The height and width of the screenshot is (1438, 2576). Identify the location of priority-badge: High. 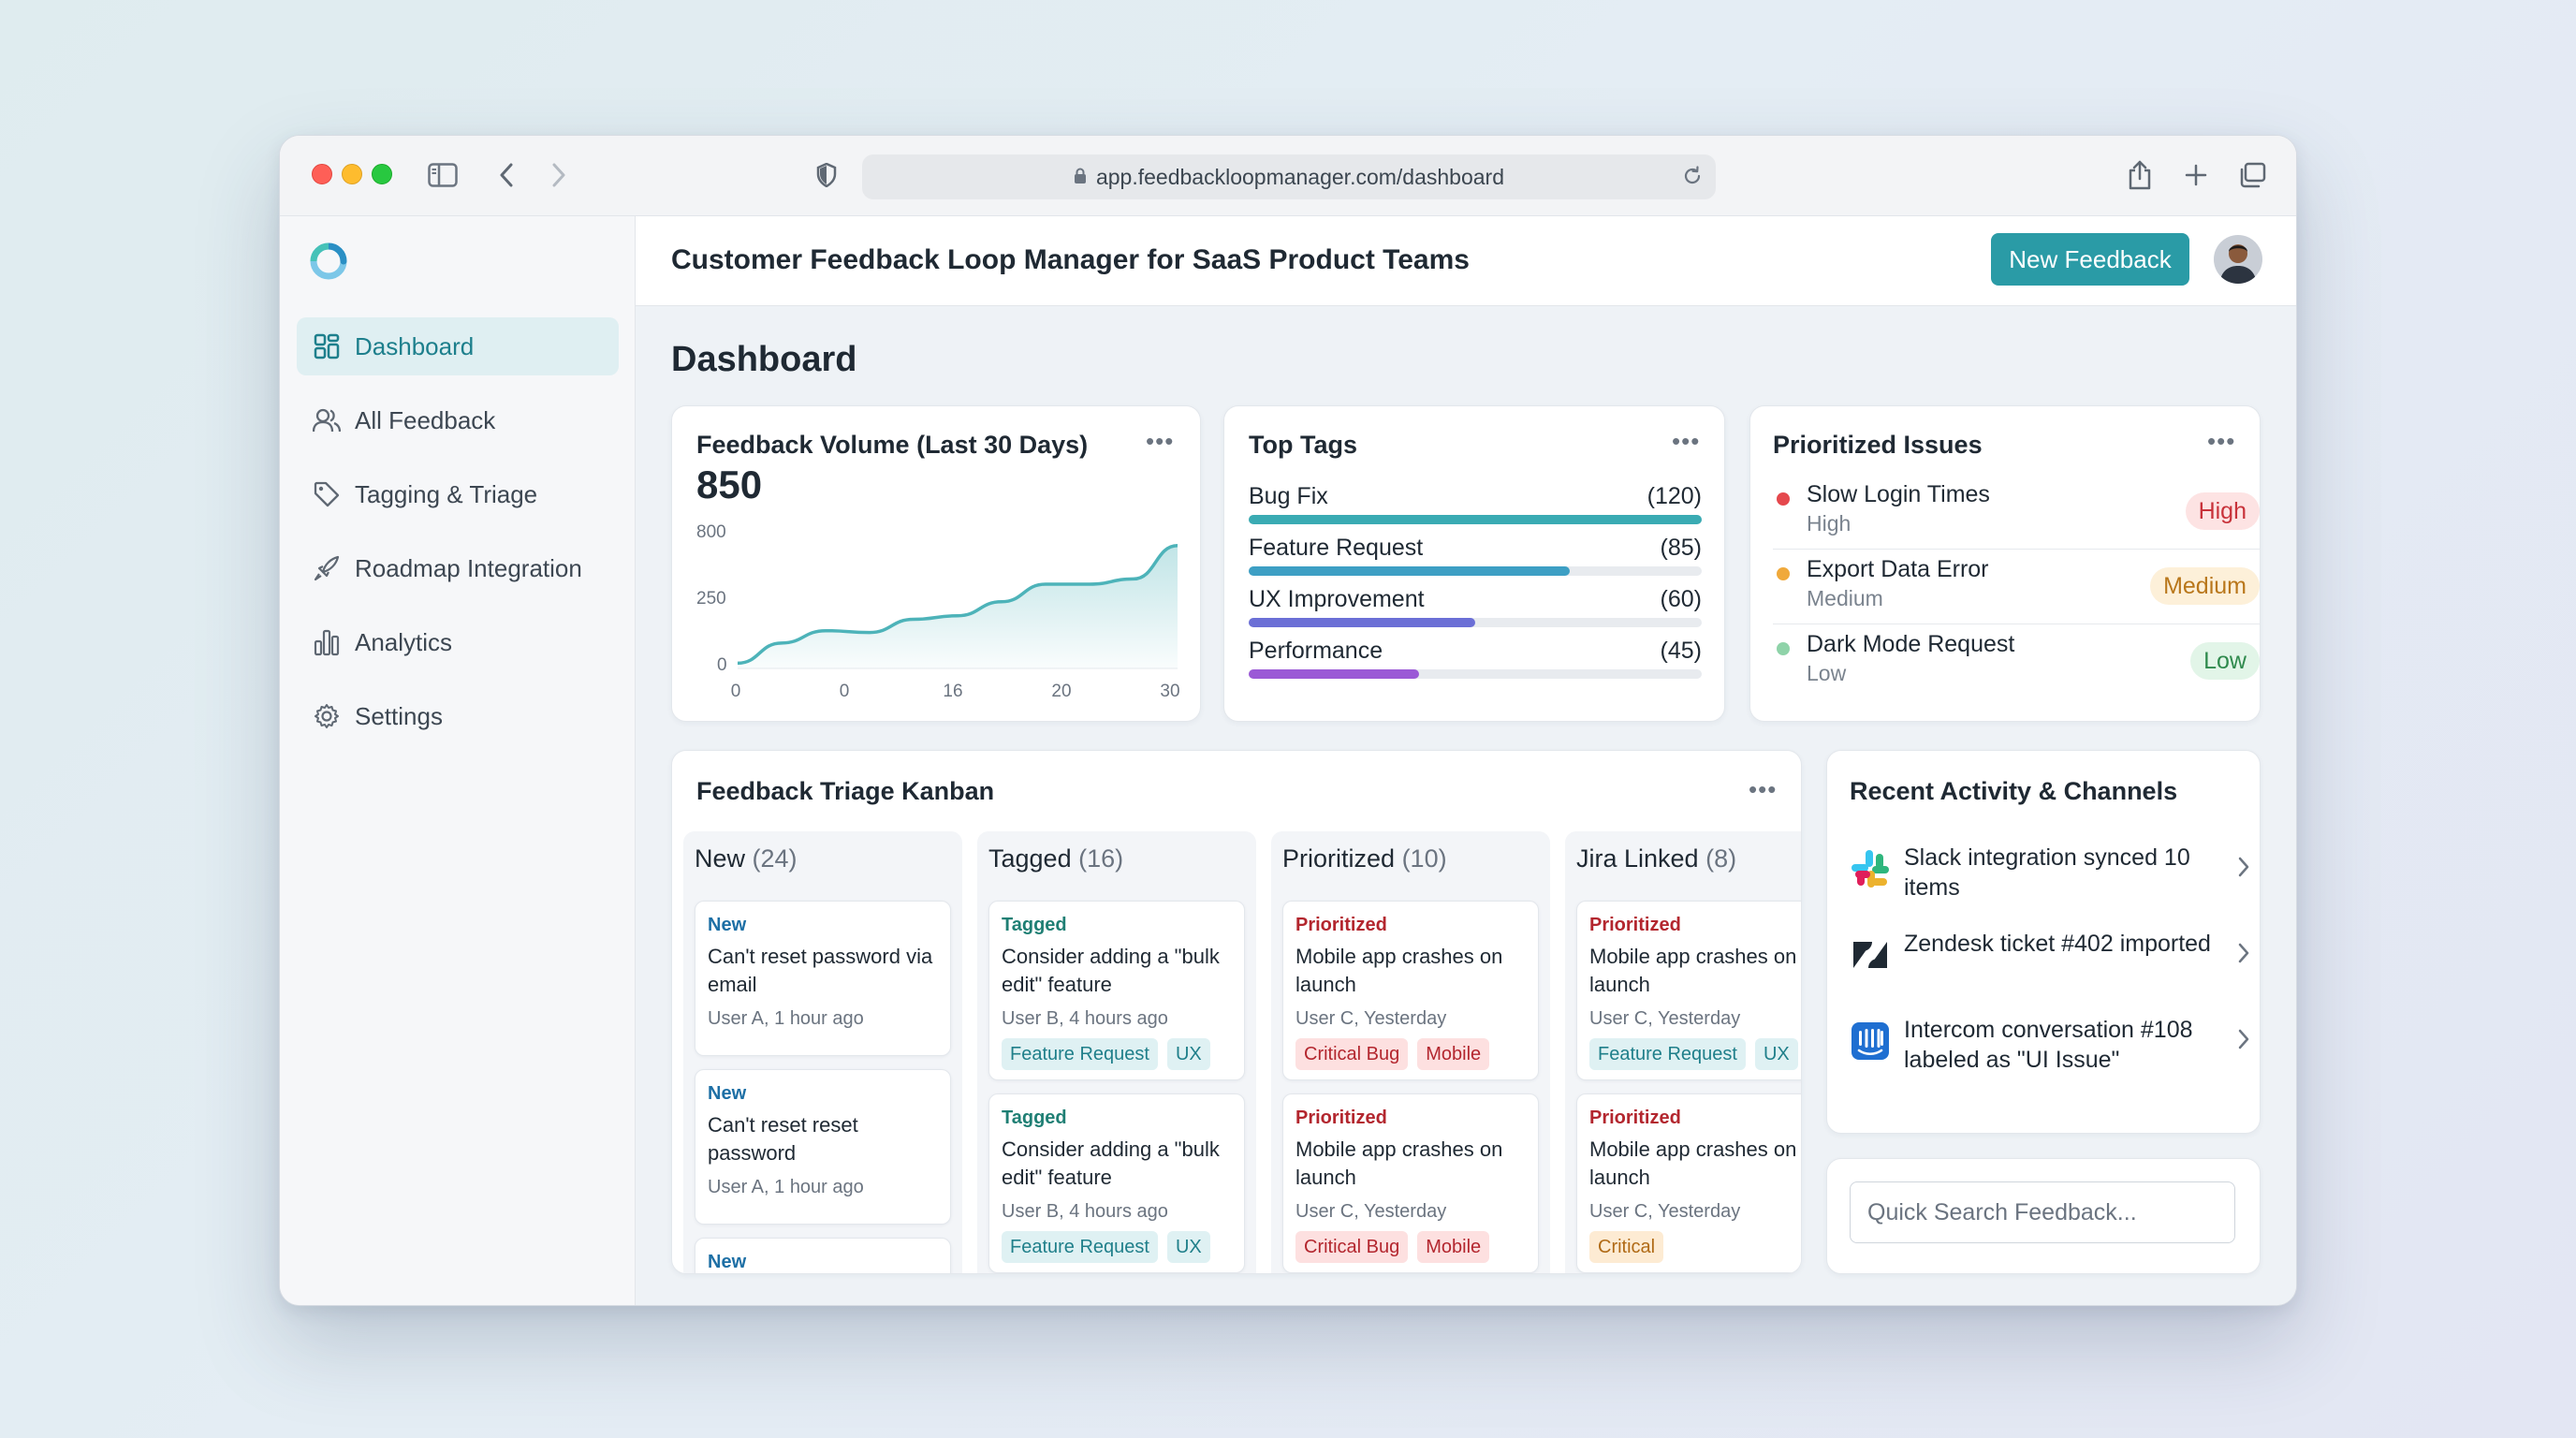
(2222, 511).